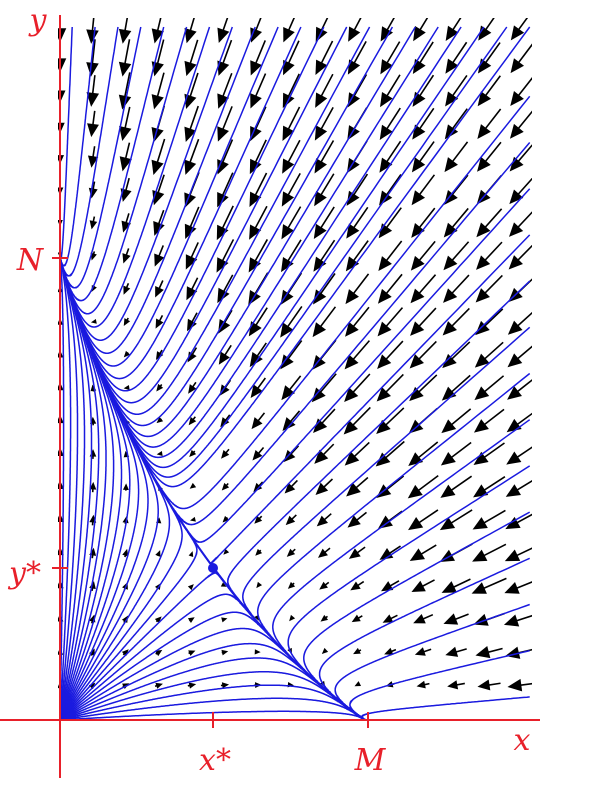 This screenshot has width=590, height=800. I want to click on x-axis-label: x, so click(522, 740).